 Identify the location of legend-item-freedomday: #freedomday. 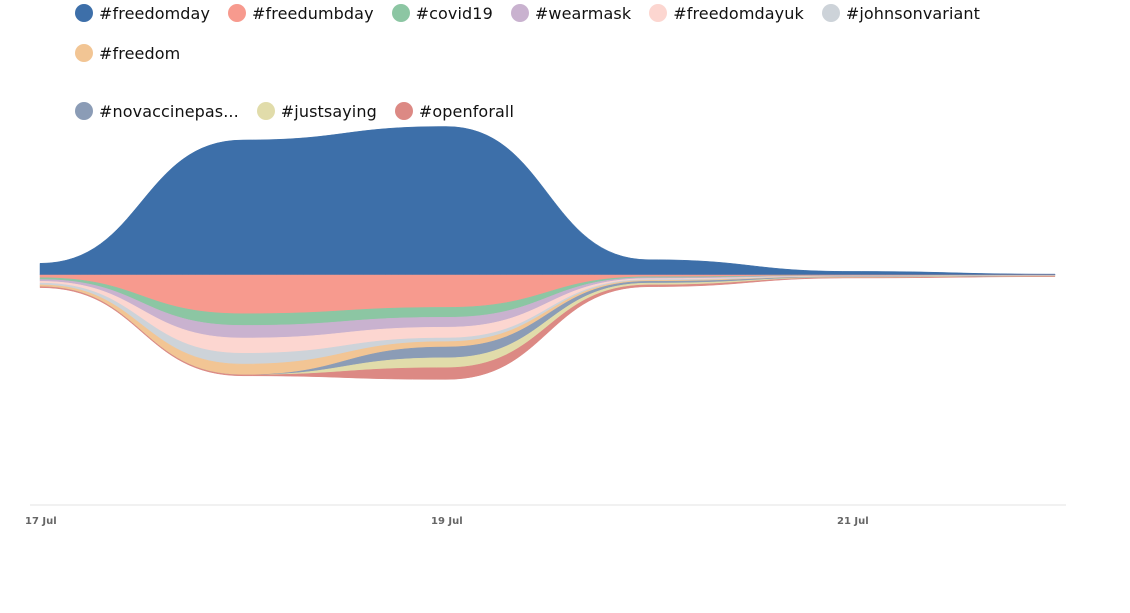
(142, 13).